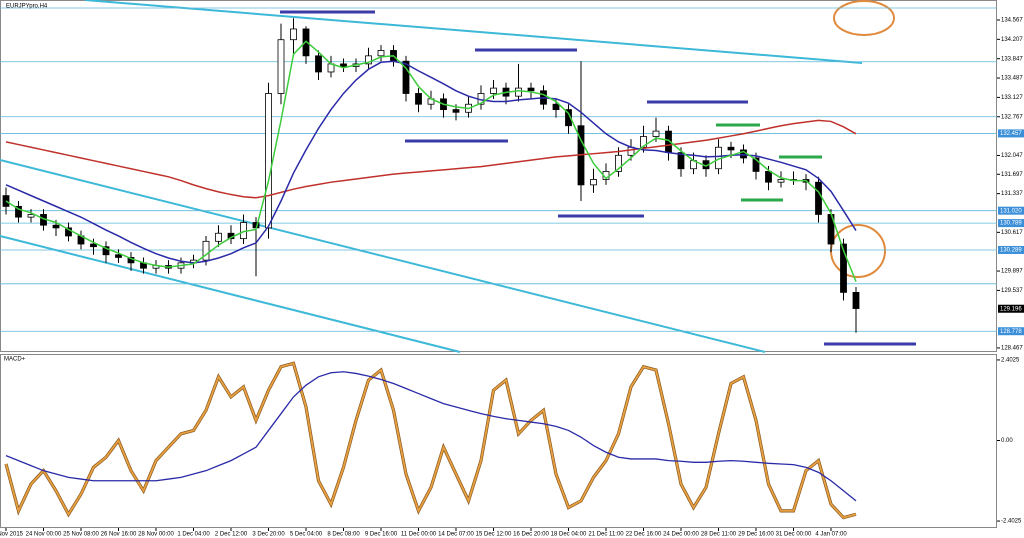 This screenshot has height=538, width=1024. What do you see at coordinates (1012, 40) in the screenshot?
I see `y-tick-label: 134.207` at bounding box center [1012, 40].